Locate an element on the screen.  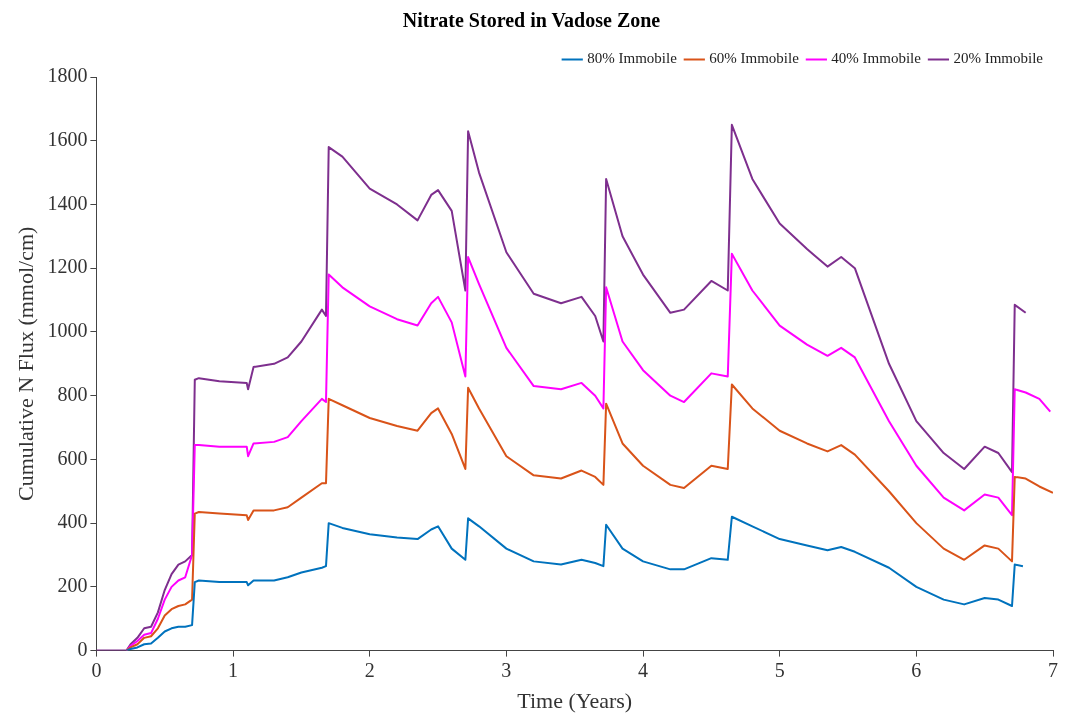
x-tick-label: 4 is located at coordinates (643, 669).